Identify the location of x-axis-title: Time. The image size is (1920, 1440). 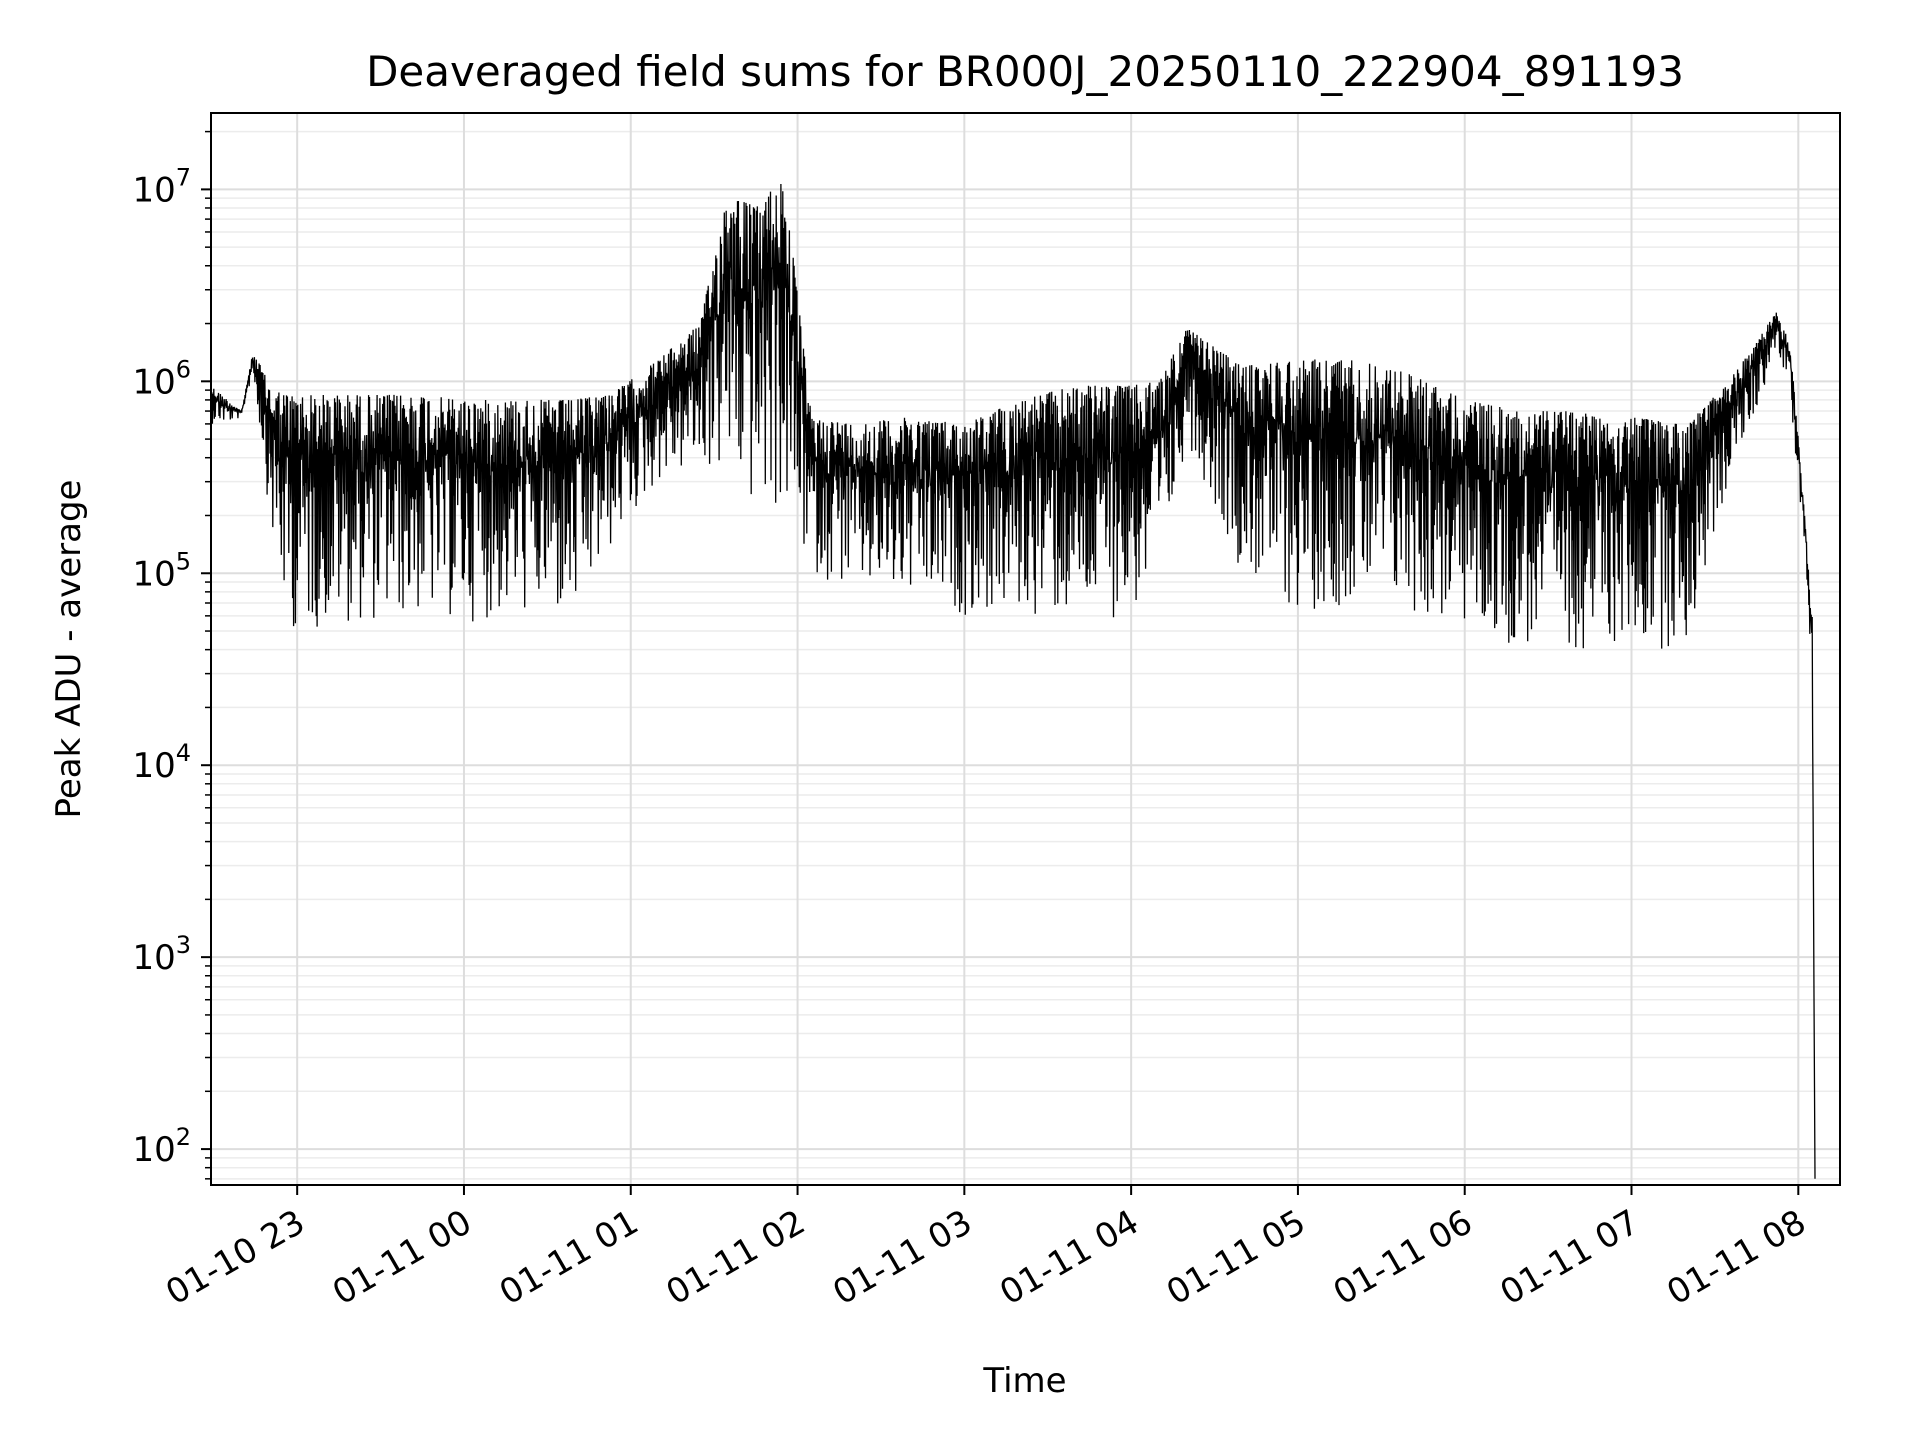
(1024, 1381).